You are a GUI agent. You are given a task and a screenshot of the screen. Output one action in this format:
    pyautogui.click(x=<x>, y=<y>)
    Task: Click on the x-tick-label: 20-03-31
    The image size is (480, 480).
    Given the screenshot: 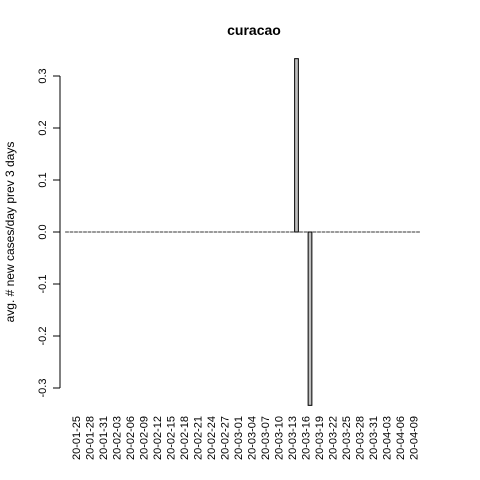 What is the action you would take?
    pyautogui.click(x=374, y=438)
    